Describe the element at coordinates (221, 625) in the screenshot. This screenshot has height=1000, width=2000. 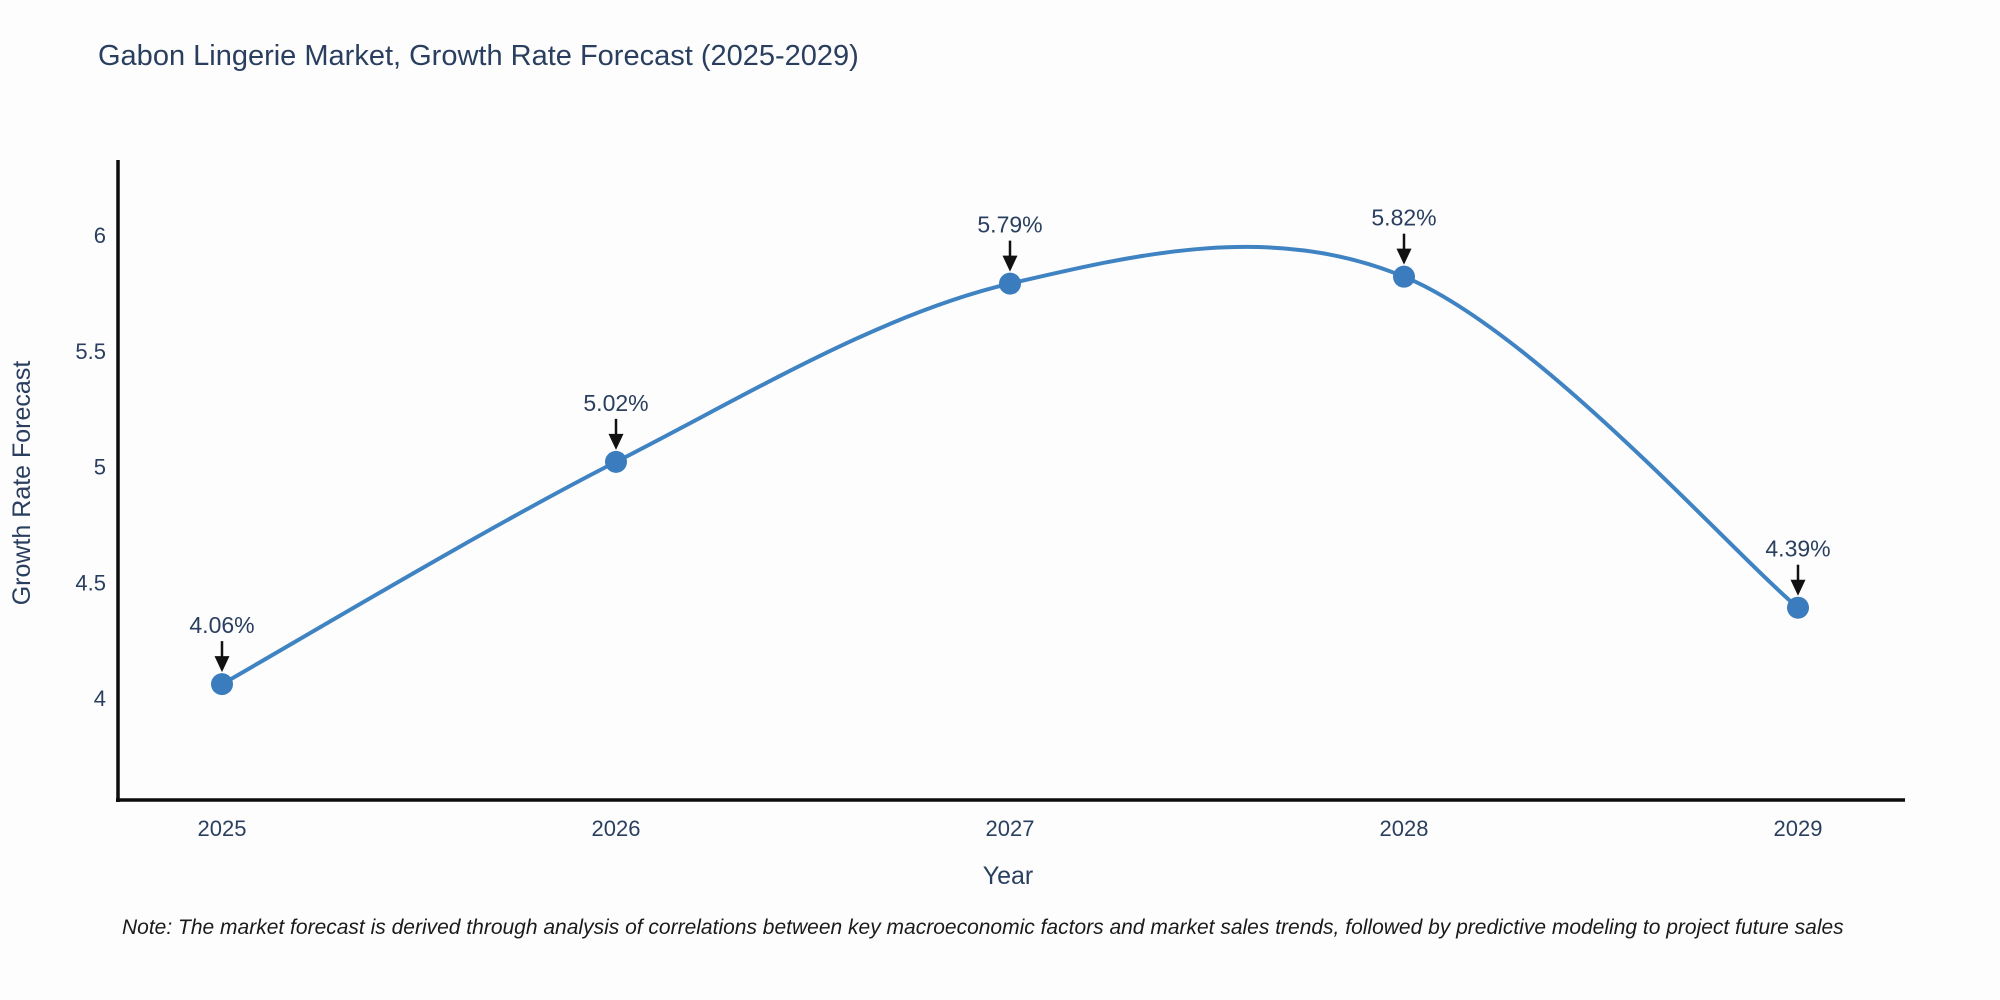
I see `point-value-label: 4.06%` at that location.